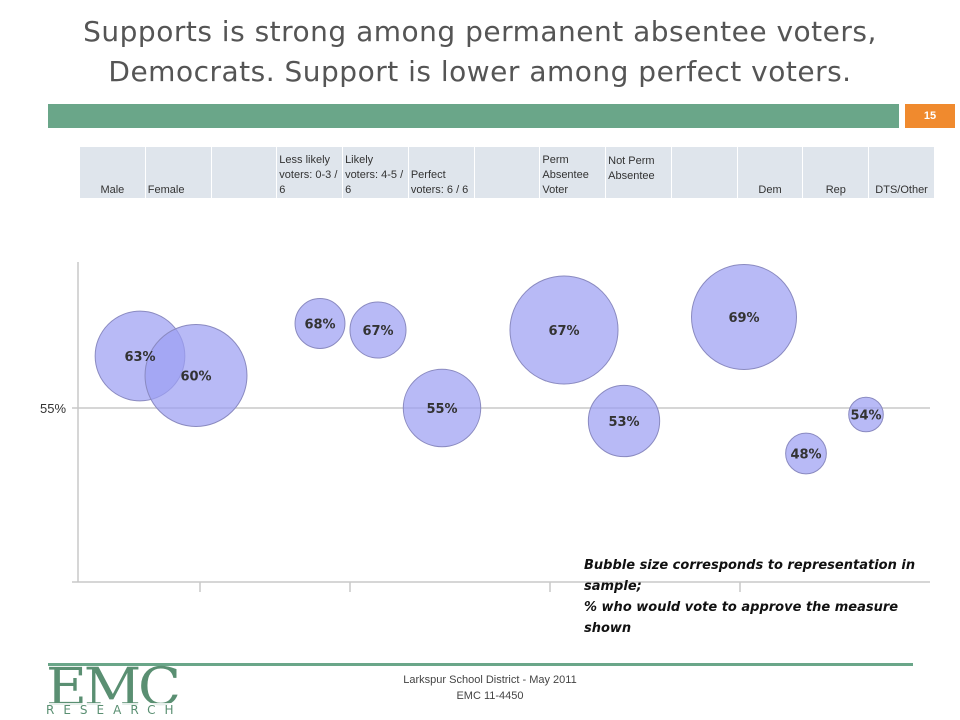 This screenshot has width=960, height=720. Describe the element at coordinates (836, 172) in the screenshot. I see `header-cell-rep: Rep` at that location.